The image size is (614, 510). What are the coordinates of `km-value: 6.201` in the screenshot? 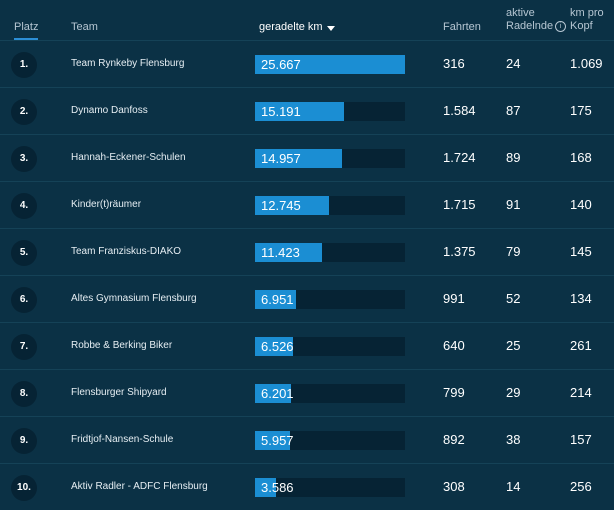 It's located at (277, 393).